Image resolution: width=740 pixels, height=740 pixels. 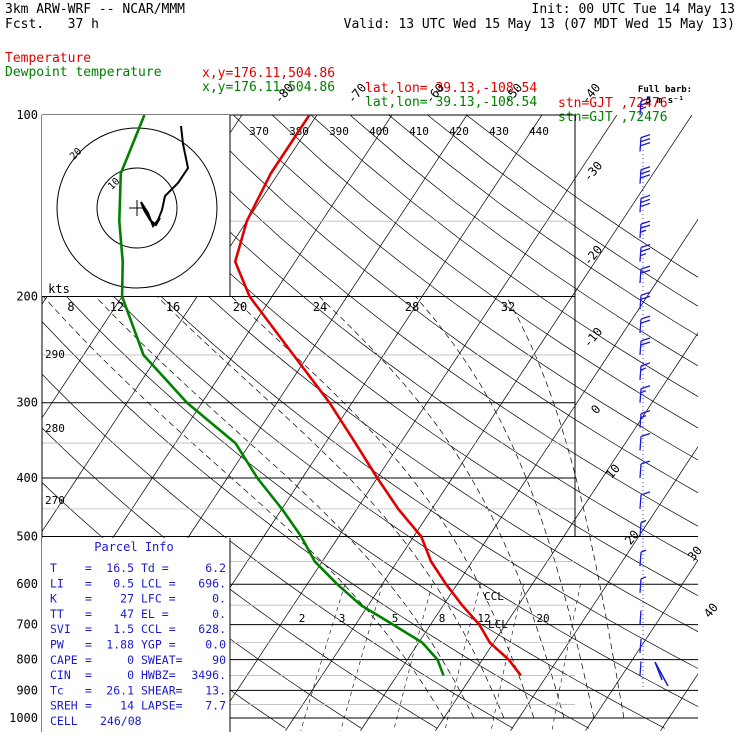 I want to click on theta-label: 410, so click(x=419, y=131).